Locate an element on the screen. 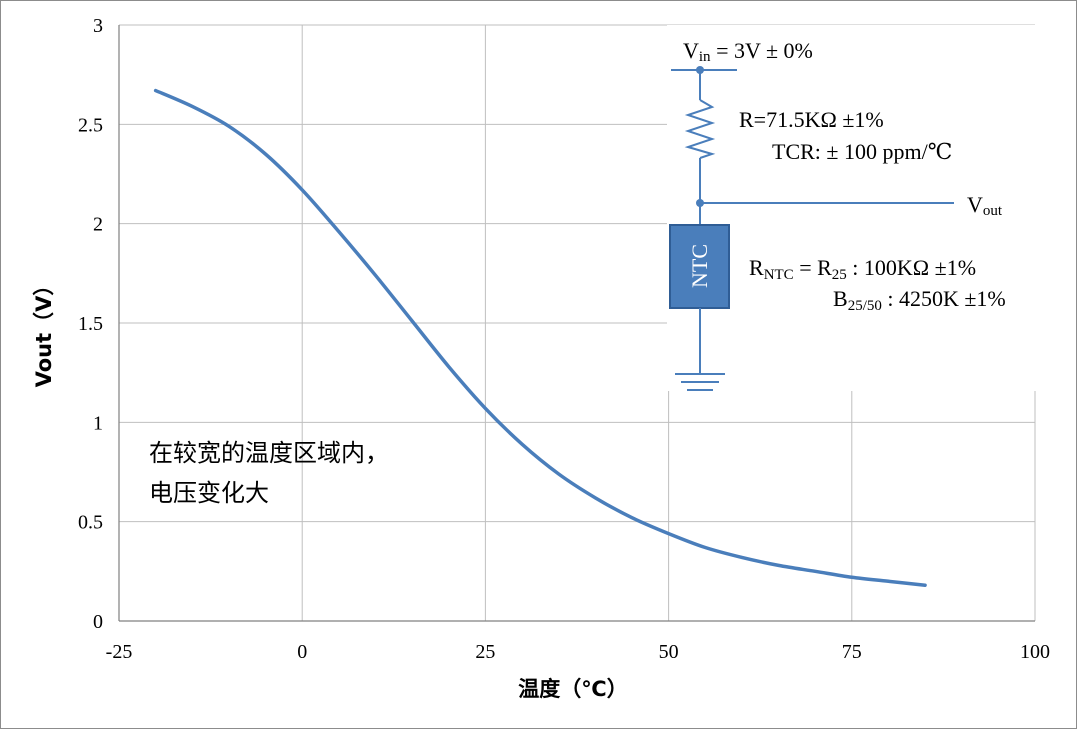 Image resolution: width=1077 pixels, height=729 pixels. x-tick-label: 0 is located at coordinates (302, 652).